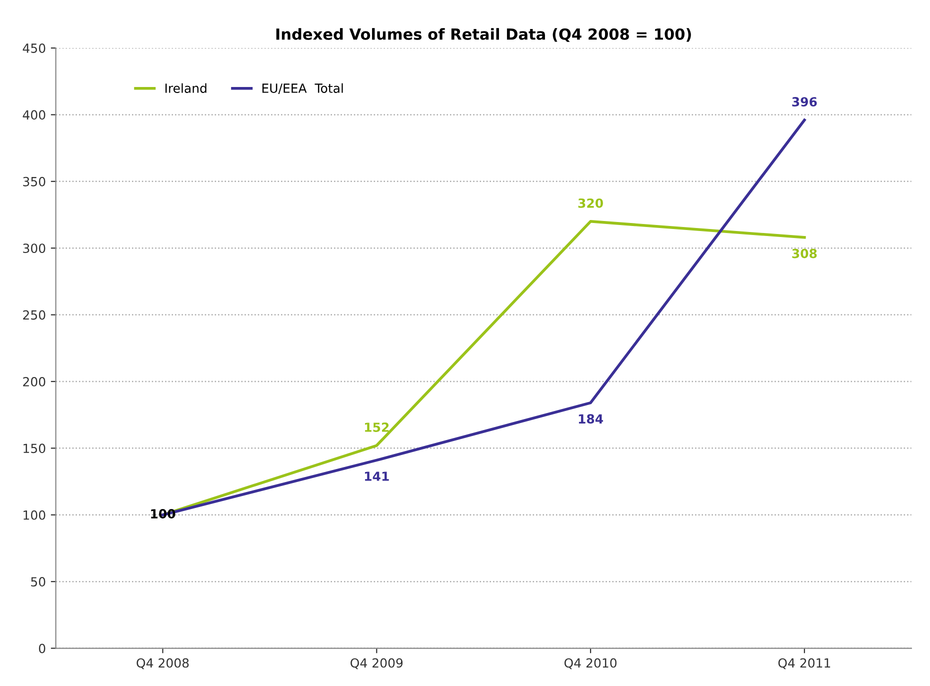 This screenshot has height=686, width=930. I want to click on y-tick-label: 250, so click(34, 315).